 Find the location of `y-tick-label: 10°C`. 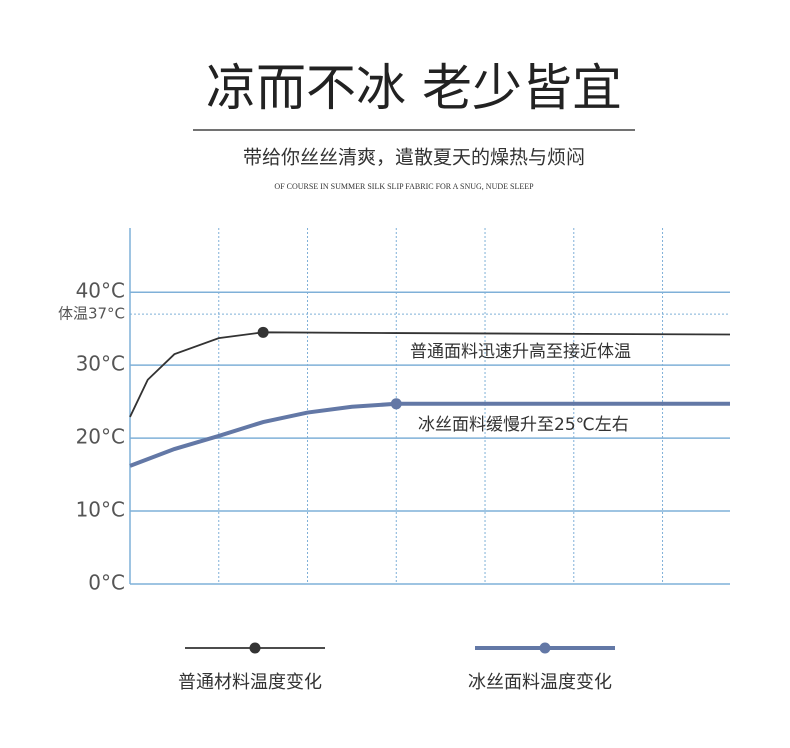

y-tick-label: 10°C is located at coordinates (100, 510).